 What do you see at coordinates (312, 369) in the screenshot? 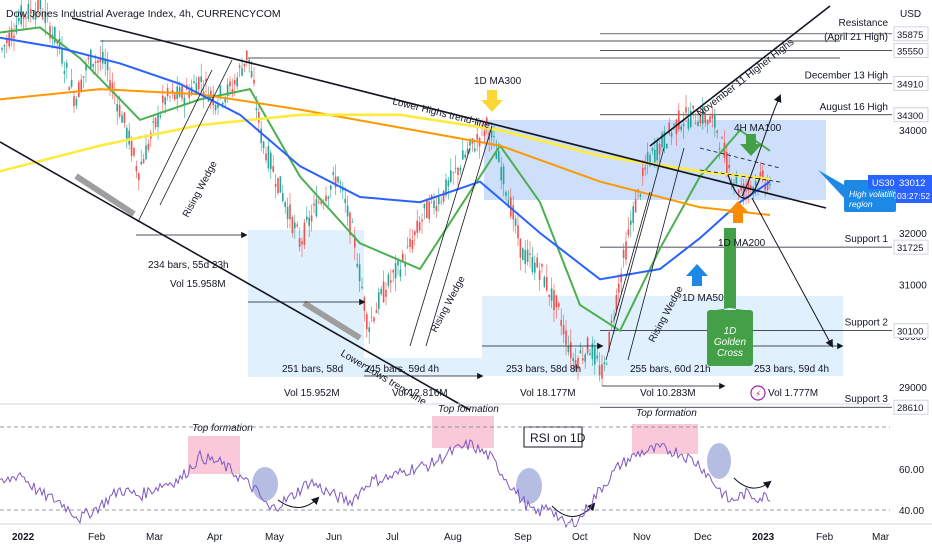
I see `measure-bars-2: 251 bars, 58d` at bounding box center [312, 369].